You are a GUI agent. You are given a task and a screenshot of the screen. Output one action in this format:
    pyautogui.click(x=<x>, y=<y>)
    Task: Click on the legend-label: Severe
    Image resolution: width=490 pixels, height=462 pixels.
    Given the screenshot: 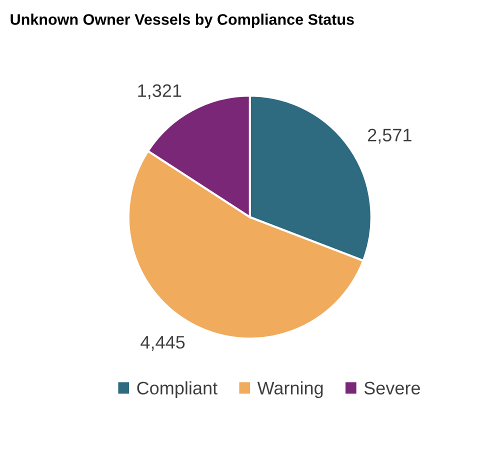 What is the action you would take?
    pyautogui.click(x=392, y=388)
    